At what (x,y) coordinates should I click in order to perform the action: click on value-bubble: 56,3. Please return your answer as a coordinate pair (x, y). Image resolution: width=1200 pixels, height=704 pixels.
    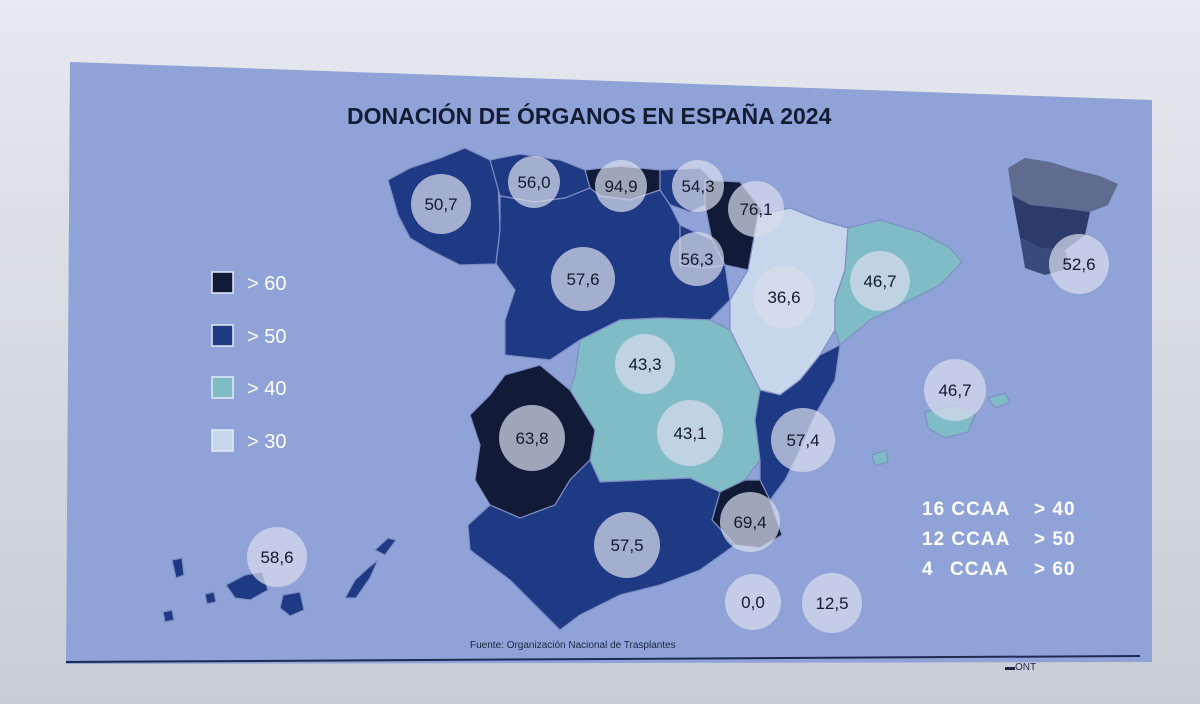
    Looking at the image, I should click on (697, 259).